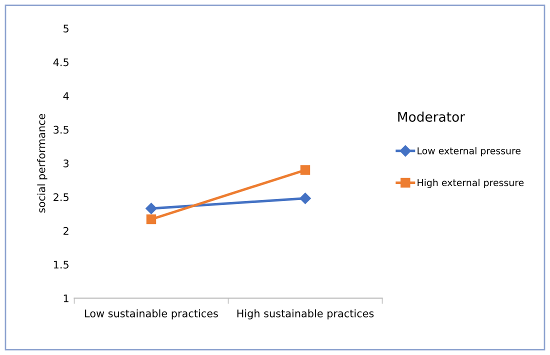  What do you see at coordinates (61, 130) in the screenshot?
I see `y-tick-label: 3.5` at bounding box center [61, 130].